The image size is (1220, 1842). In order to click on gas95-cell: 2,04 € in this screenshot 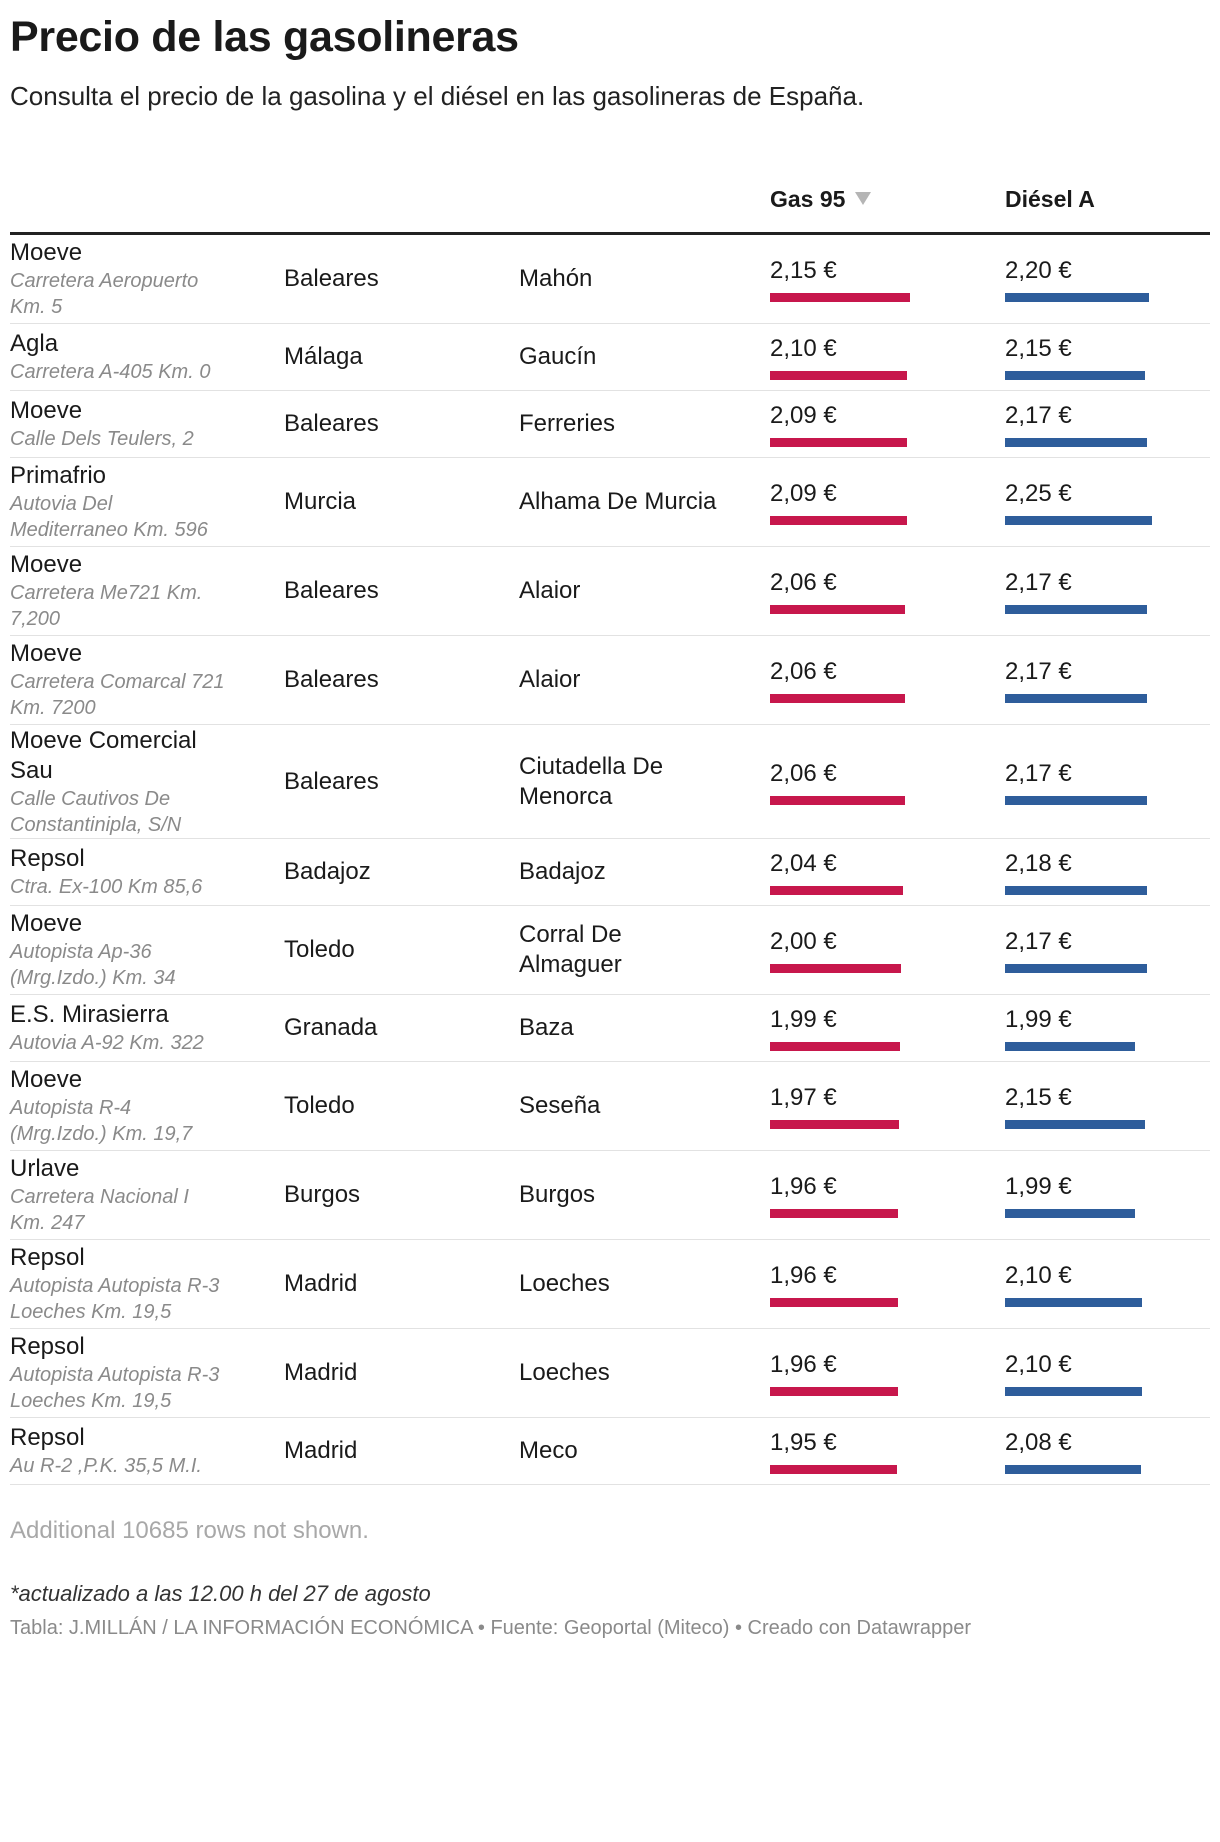, I will do `click(870, 872)`.